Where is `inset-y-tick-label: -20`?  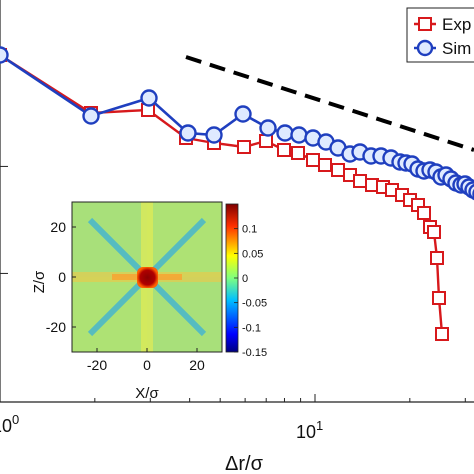 inset-y-tick-label: -20 is located at coordinates (56, 327).